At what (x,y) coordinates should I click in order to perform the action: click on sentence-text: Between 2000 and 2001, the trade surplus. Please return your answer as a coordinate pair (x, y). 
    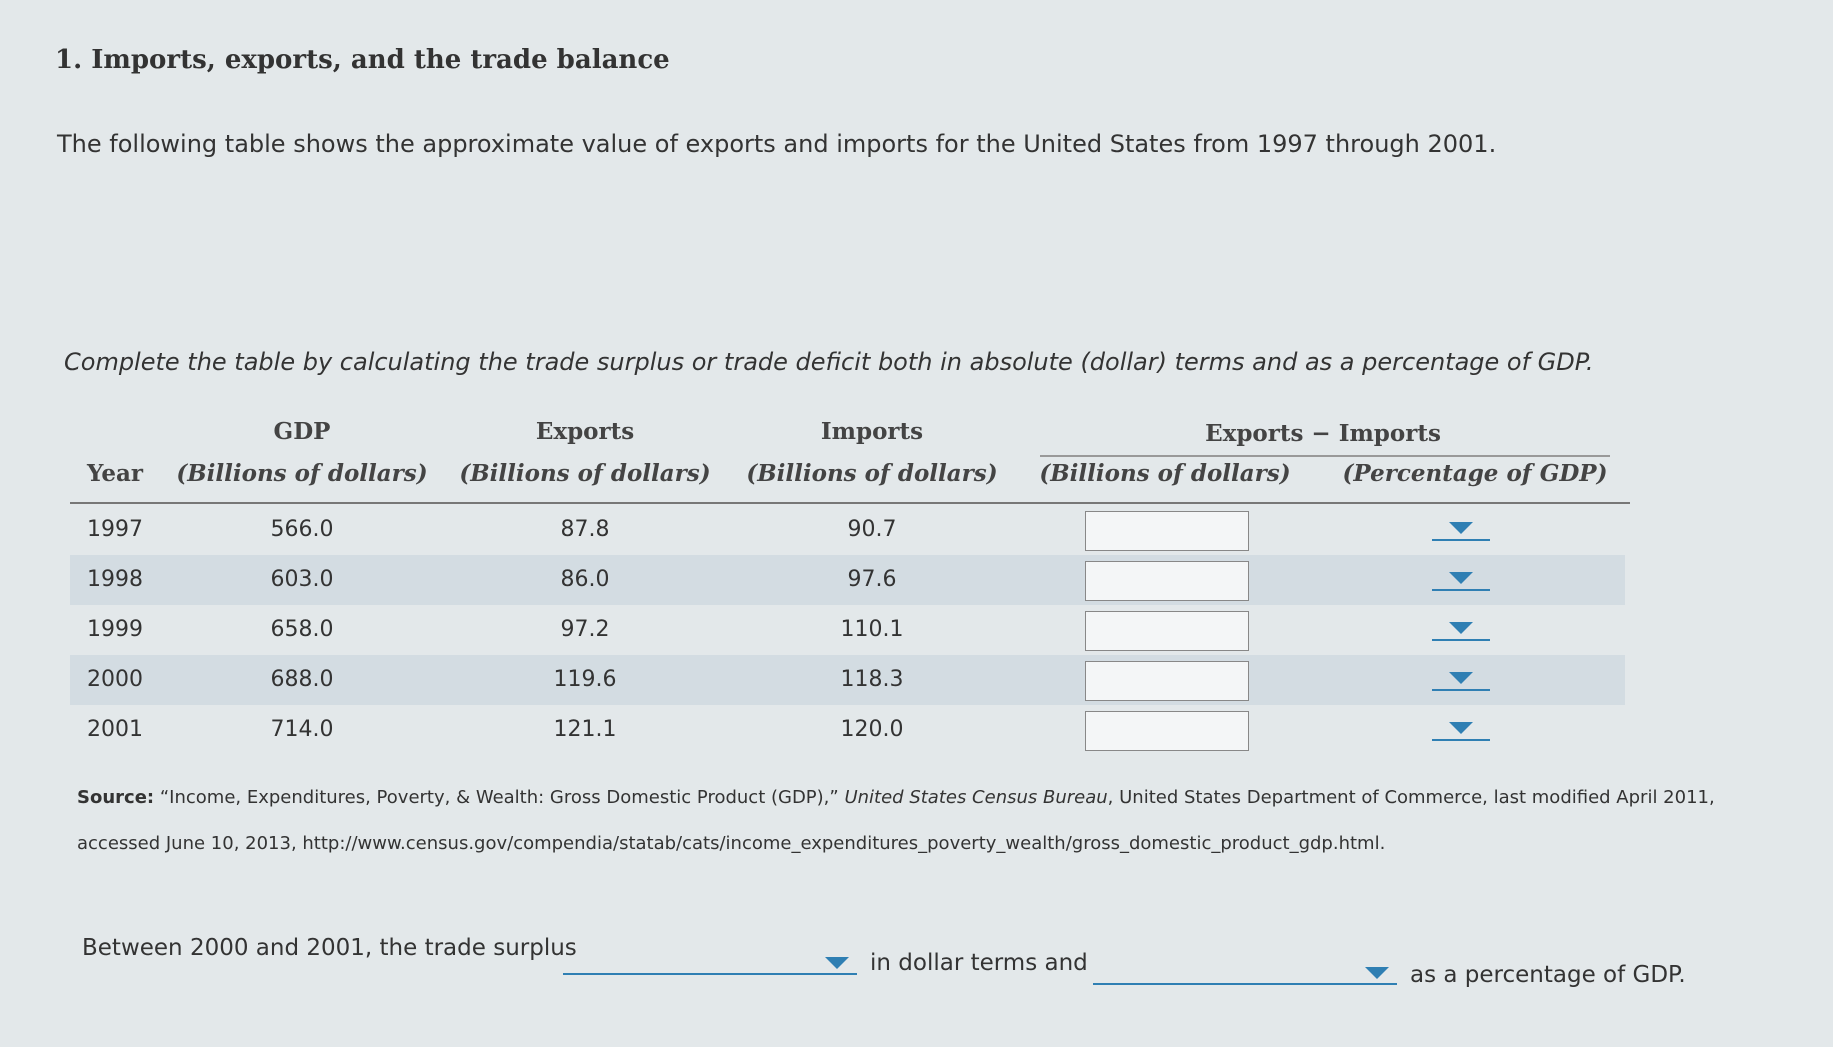
    Looking at the image, I should click on (329, 948).